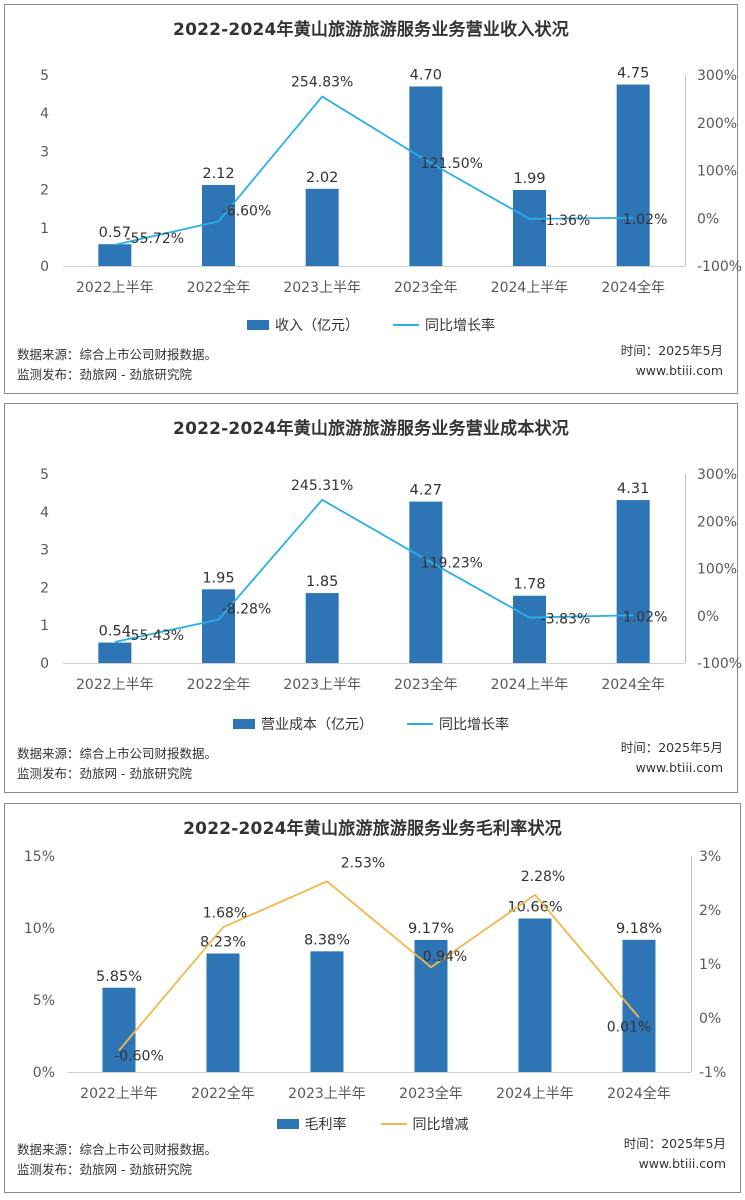 The image size is (745, 1200). Describe the element at coordinates (719, 664) in the screenshot. I see `y2-tick-label: -100%` at that location.